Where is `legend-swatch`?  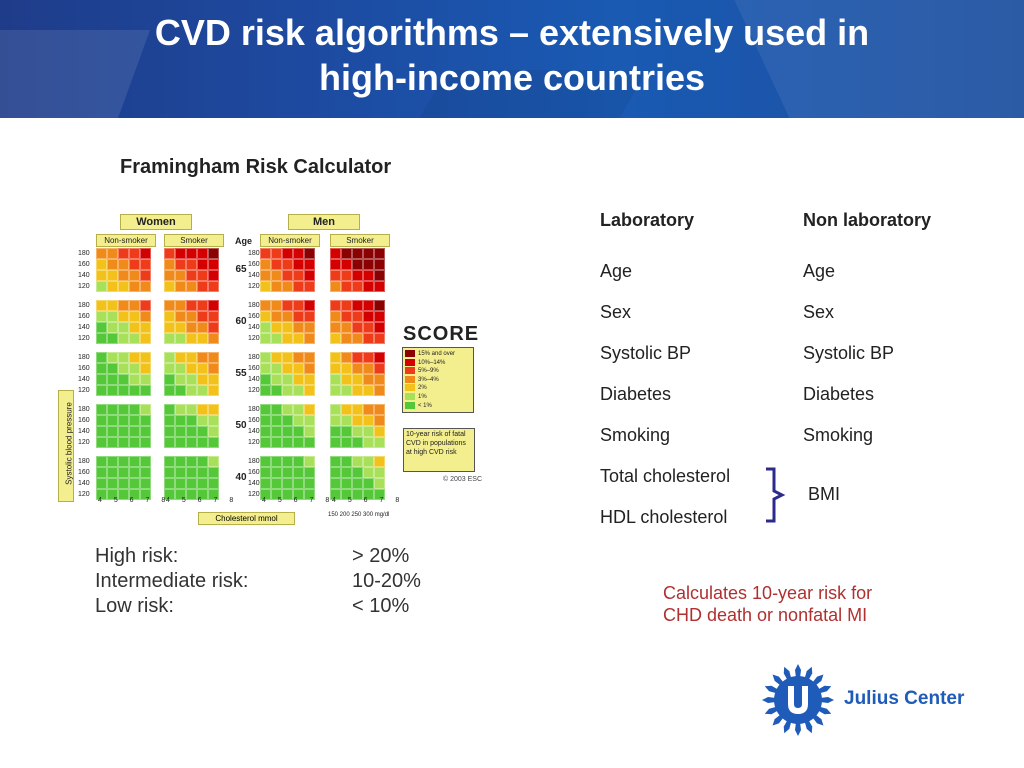
legend-swatch is located at coordinates (410, 388).